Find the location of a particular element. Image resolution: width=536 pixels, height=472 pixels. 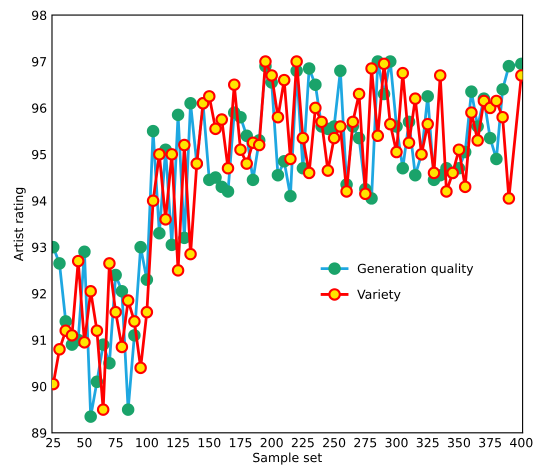

y-tick-label: 94 is located at coordinates (39, 201).